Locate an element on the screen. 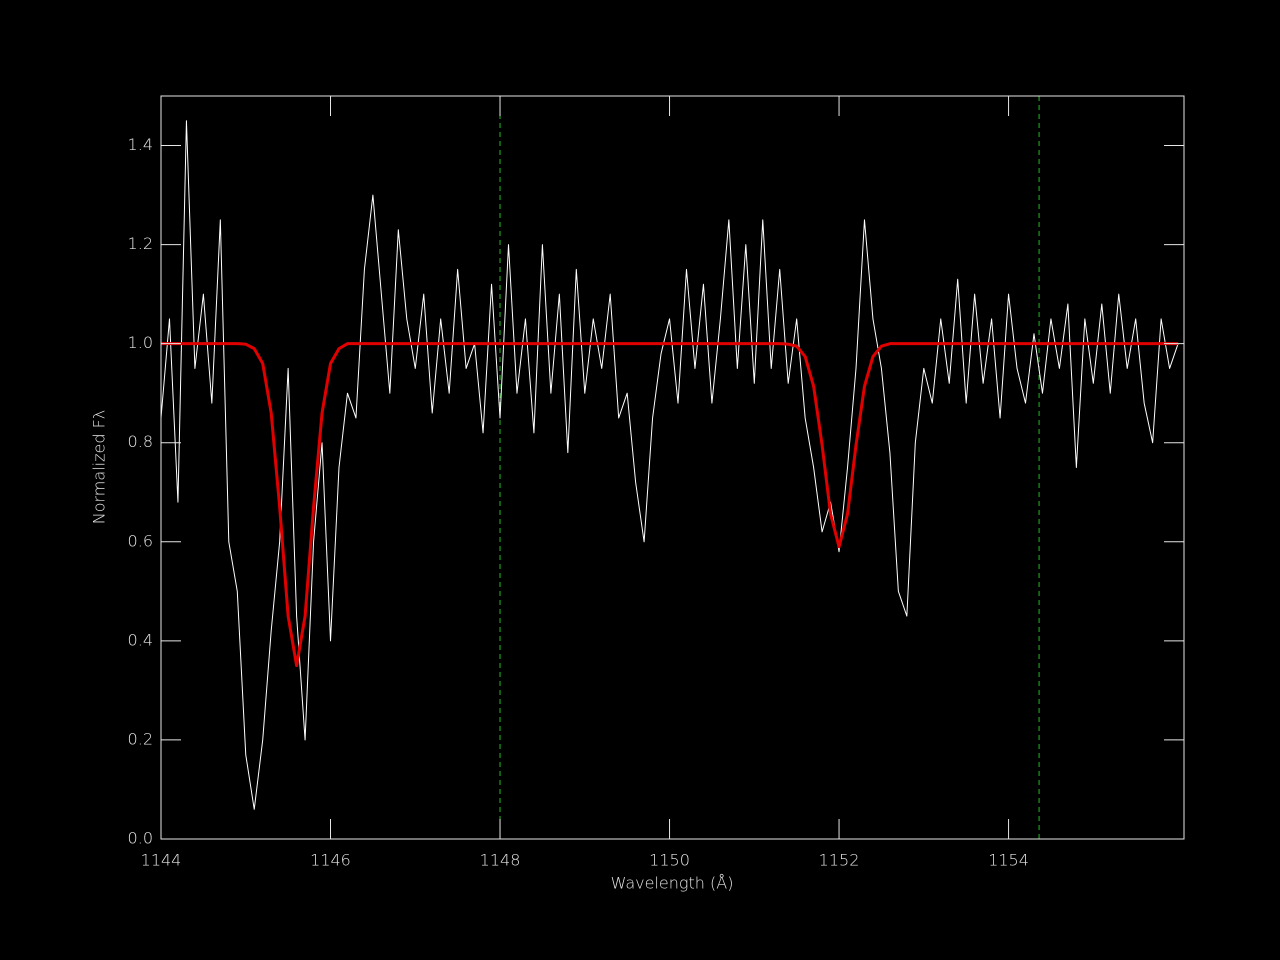  y-tick-label: 0.2 is located at coordinates (140, 738).